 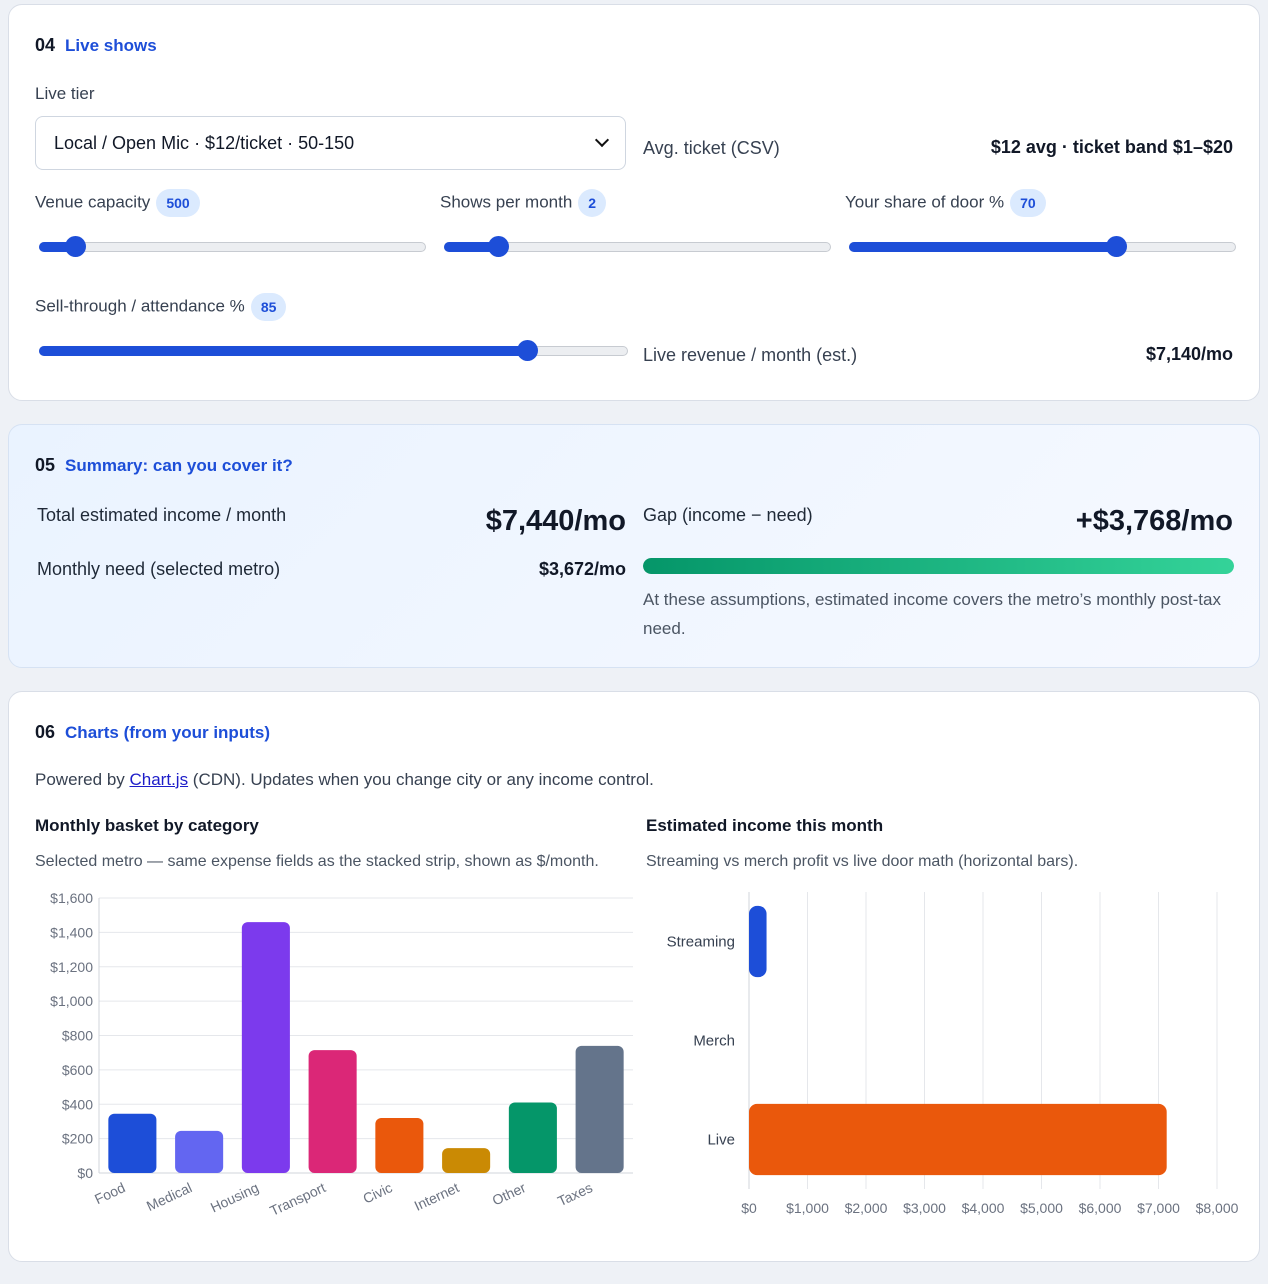 I want to click on section-title: Charts (from your inputs), so click(x=167, y=732).